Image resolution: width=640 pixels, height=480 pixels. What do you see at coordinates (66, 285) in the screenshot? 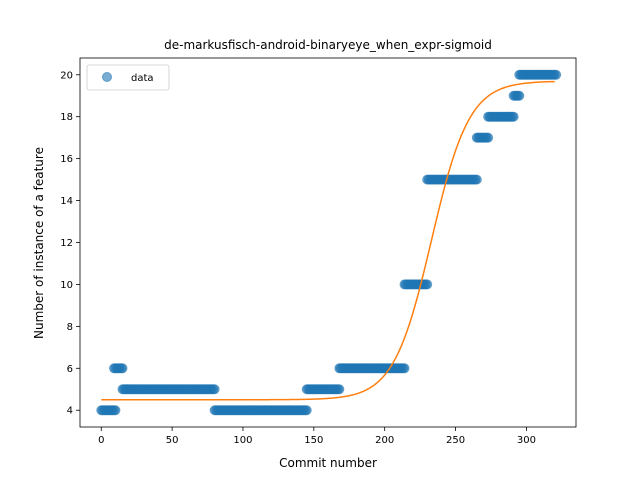
I see `y-tick-label: 10` at bounding box center [66, 285].